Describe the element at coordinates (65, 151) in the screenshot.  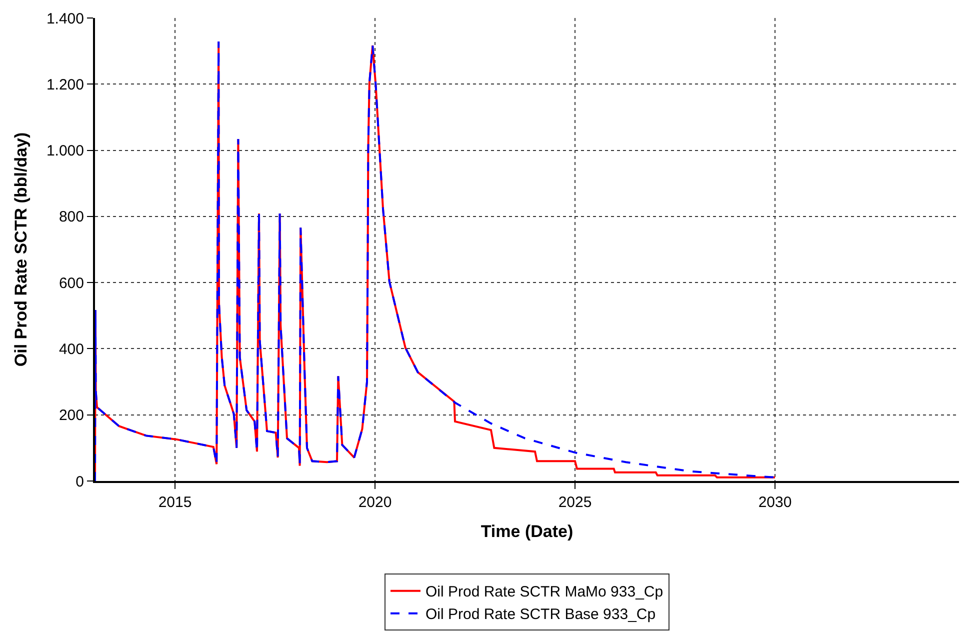
I see `y-tick-label: 1.000` at that location.